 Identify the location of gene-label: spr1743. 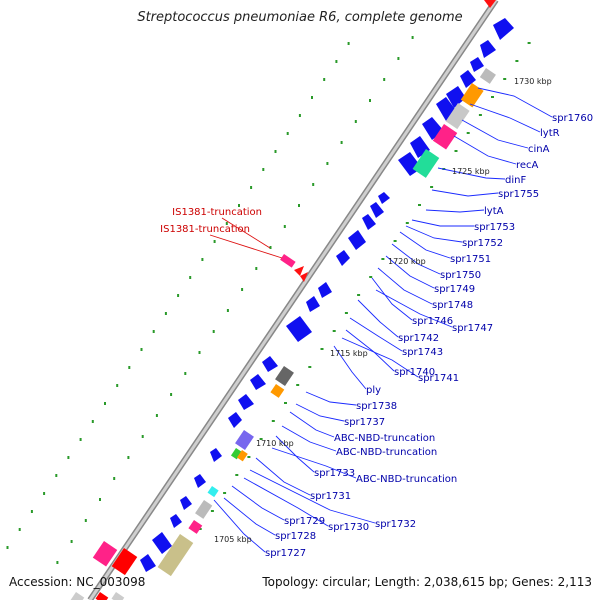
(422, 352).